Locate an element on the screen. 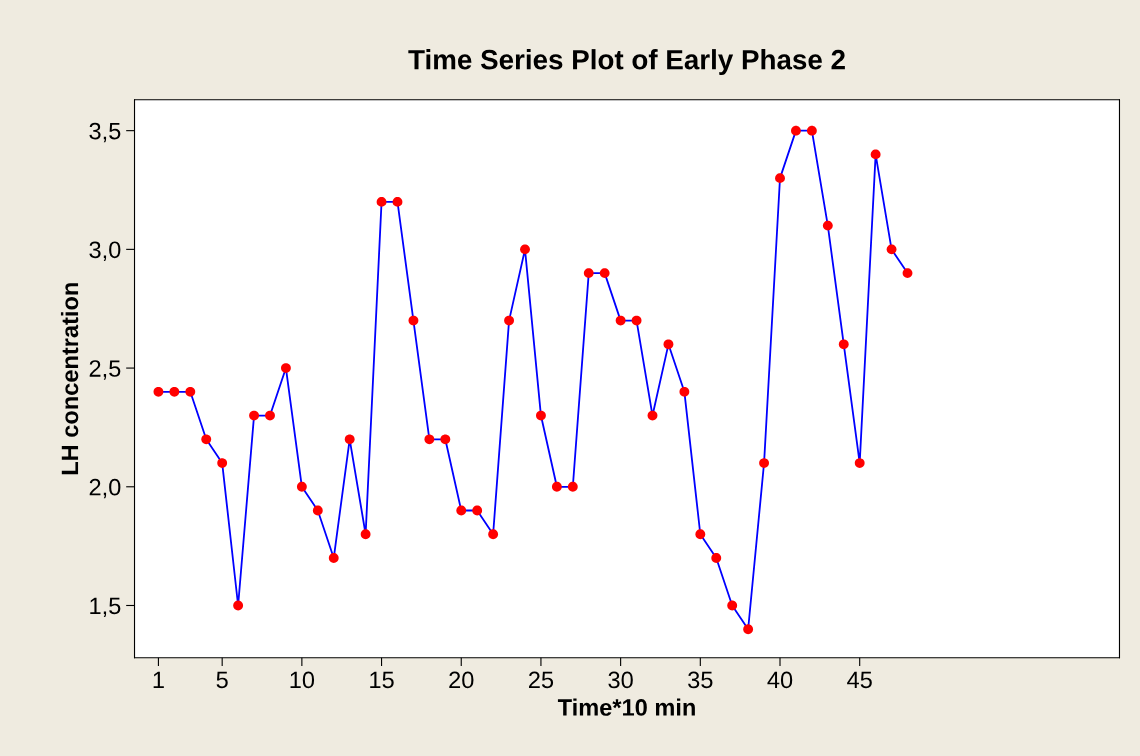  y-tick-label: 2,5 is located at coordinates (105, 370).